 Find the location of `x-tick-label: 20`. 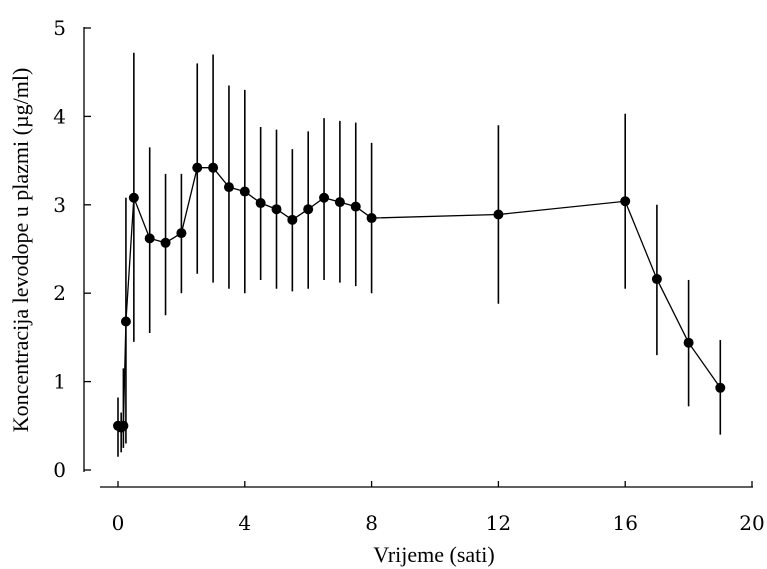

x-tick-label: 20 is located at coordinates (751, 523).